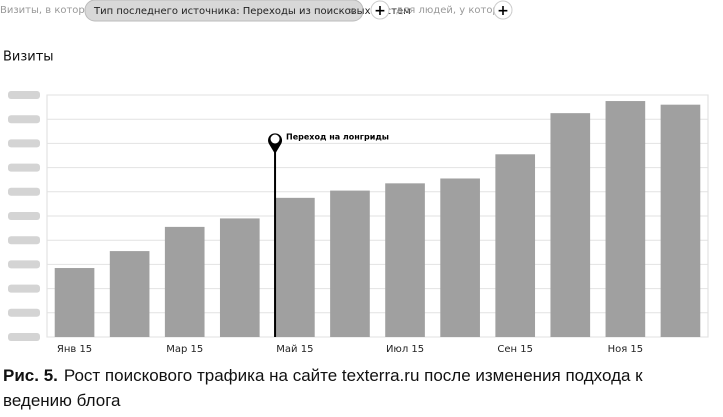 The height and width of the screenshot is (417, 723). Describe the element at coordinates (49, 10) in the screenshot. I see `filter-prefix: Визиты, в которых` at that location.